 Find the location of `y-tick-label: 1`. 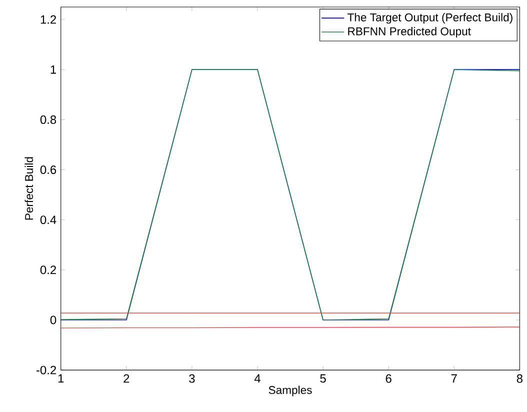

y-tick-label: 1 is located at coordinates (53, 69).